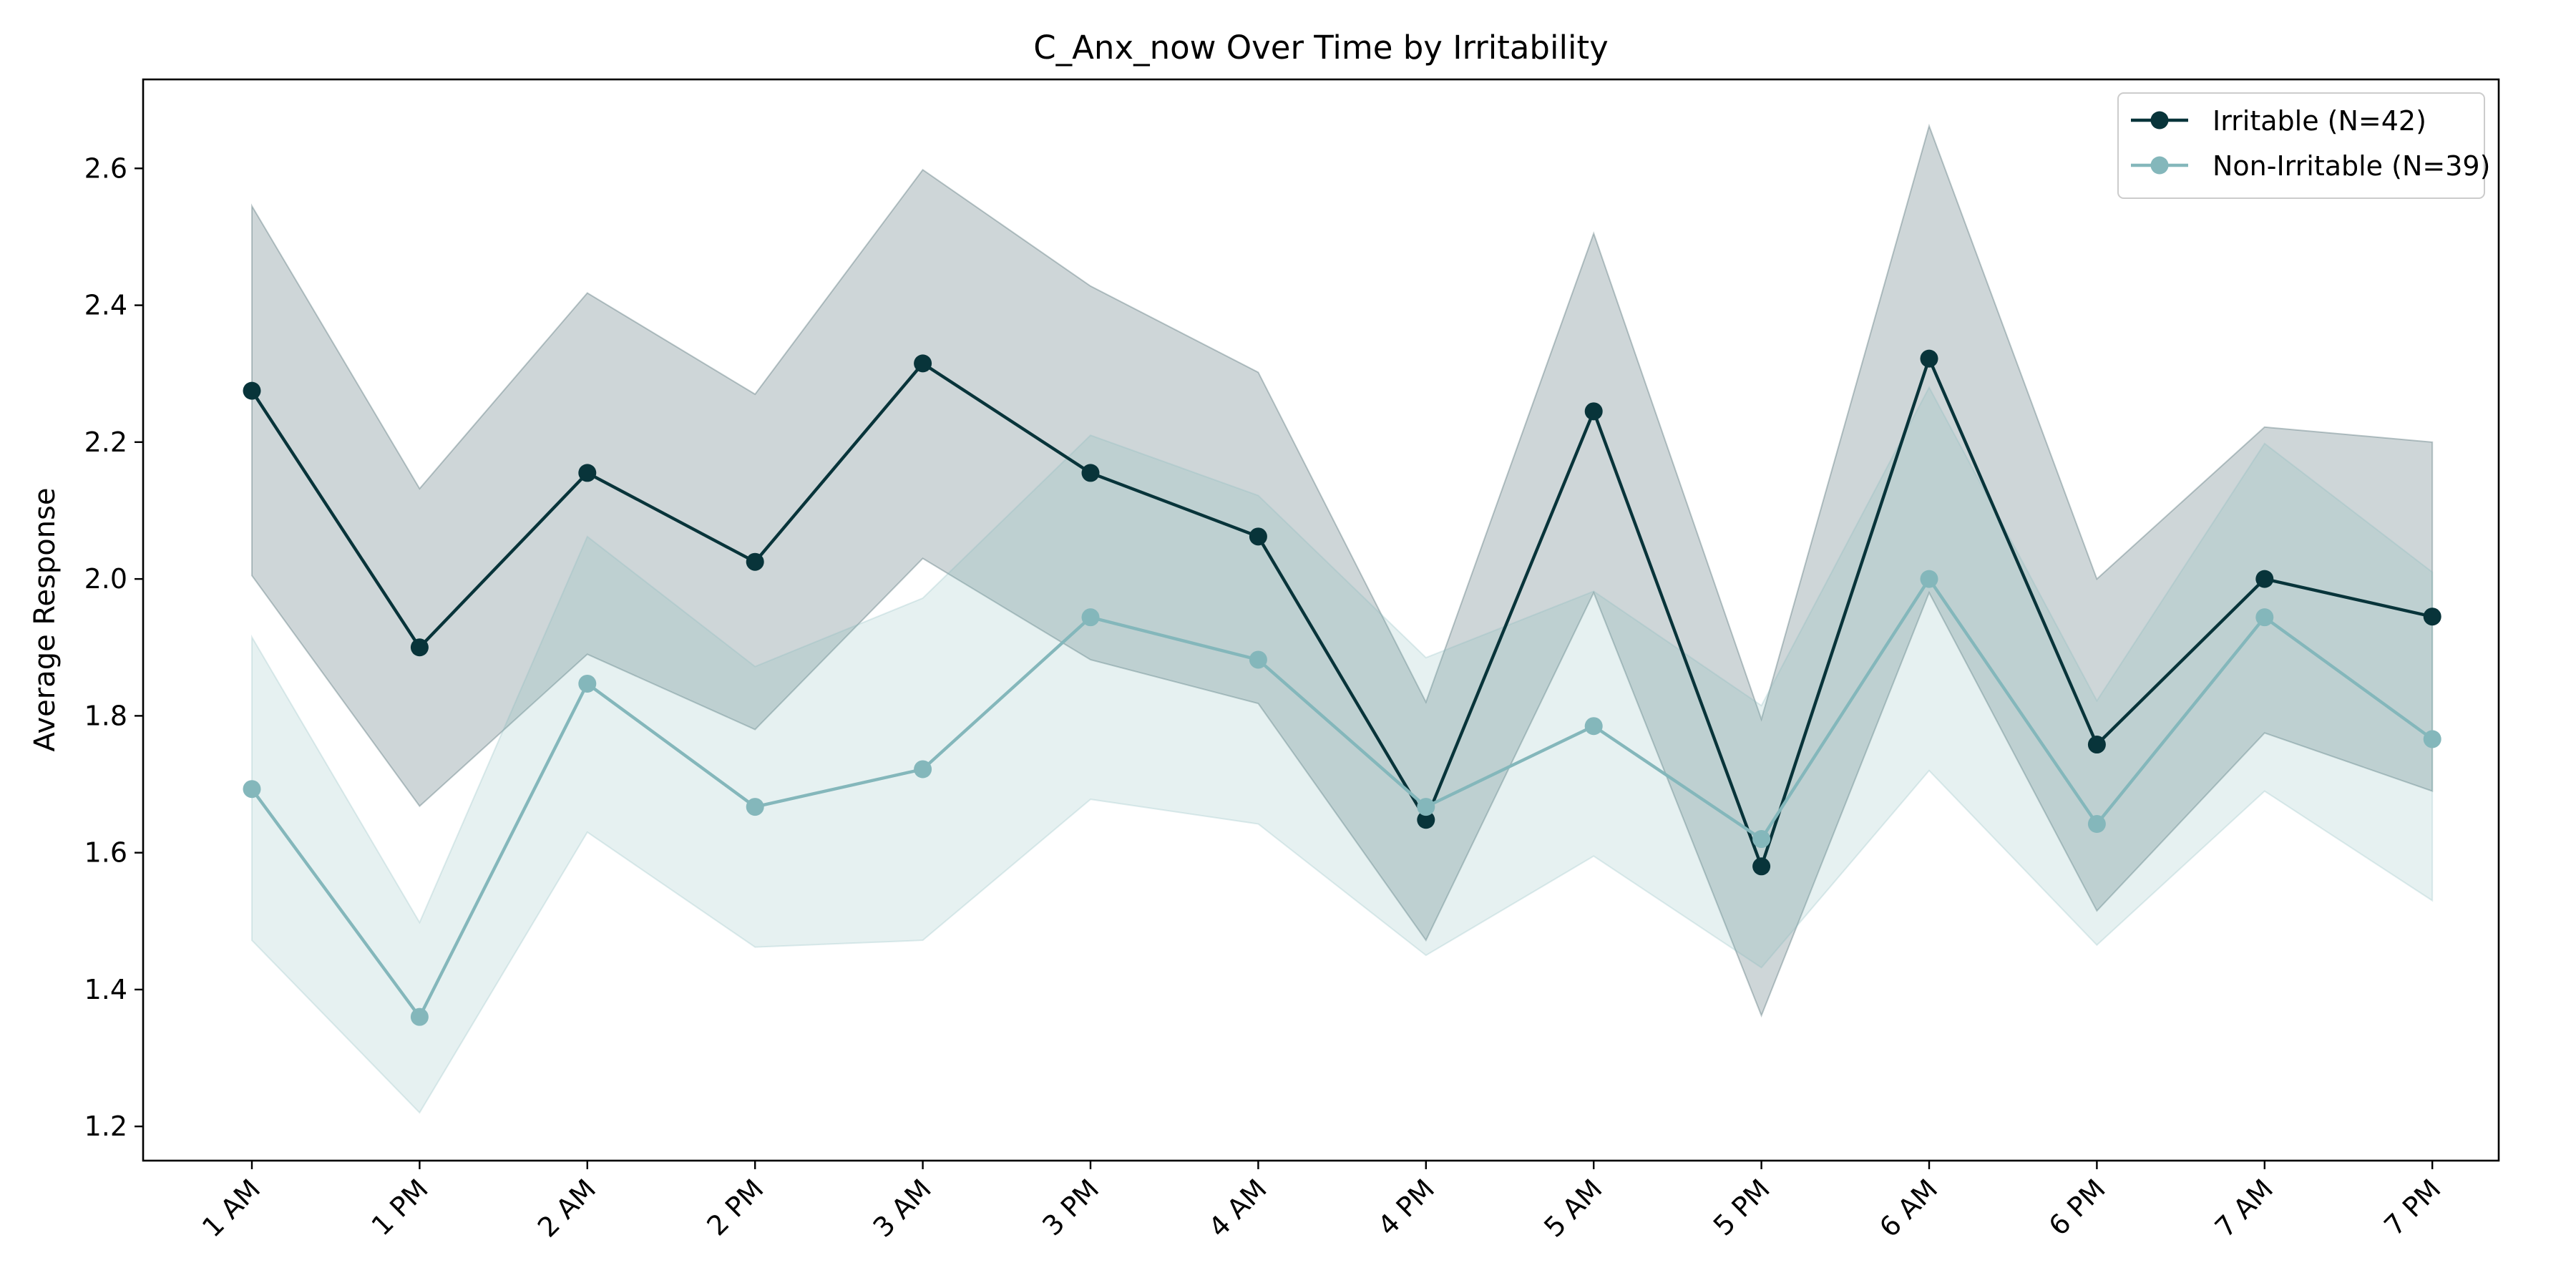 Image resolution: width=2576 pixels, height=1288 pixels. What do you see at coordinates (1090, 617) in the screenshot?
I see `point-series-2-3-pm` at bounding box center [1090, 617].